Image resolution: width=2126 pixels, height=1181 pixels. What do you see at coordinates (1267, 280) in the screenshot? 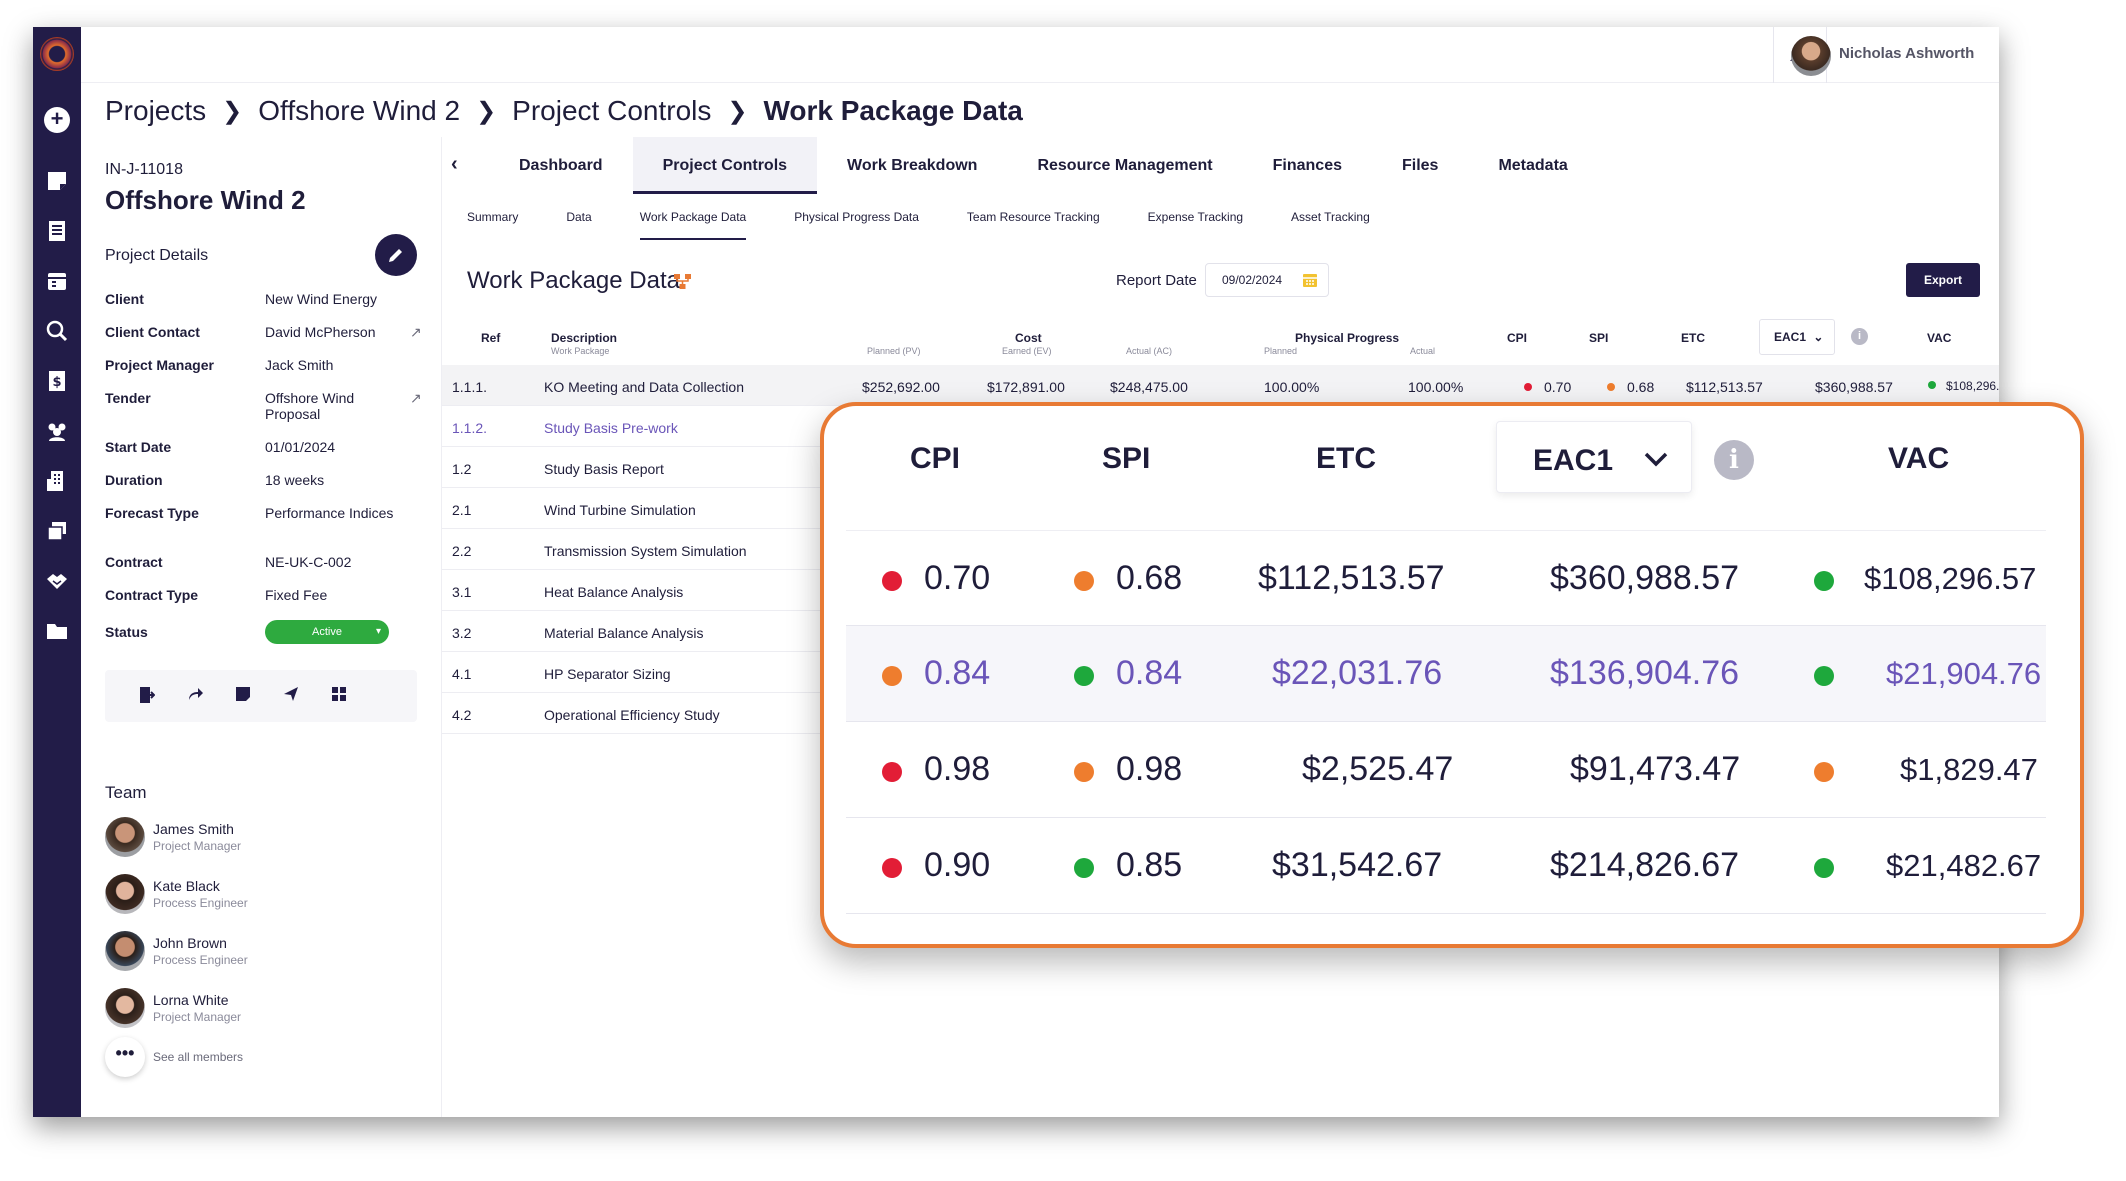
I see `report-date-input: 09/02/2024` at bounding box center [1267, 280].